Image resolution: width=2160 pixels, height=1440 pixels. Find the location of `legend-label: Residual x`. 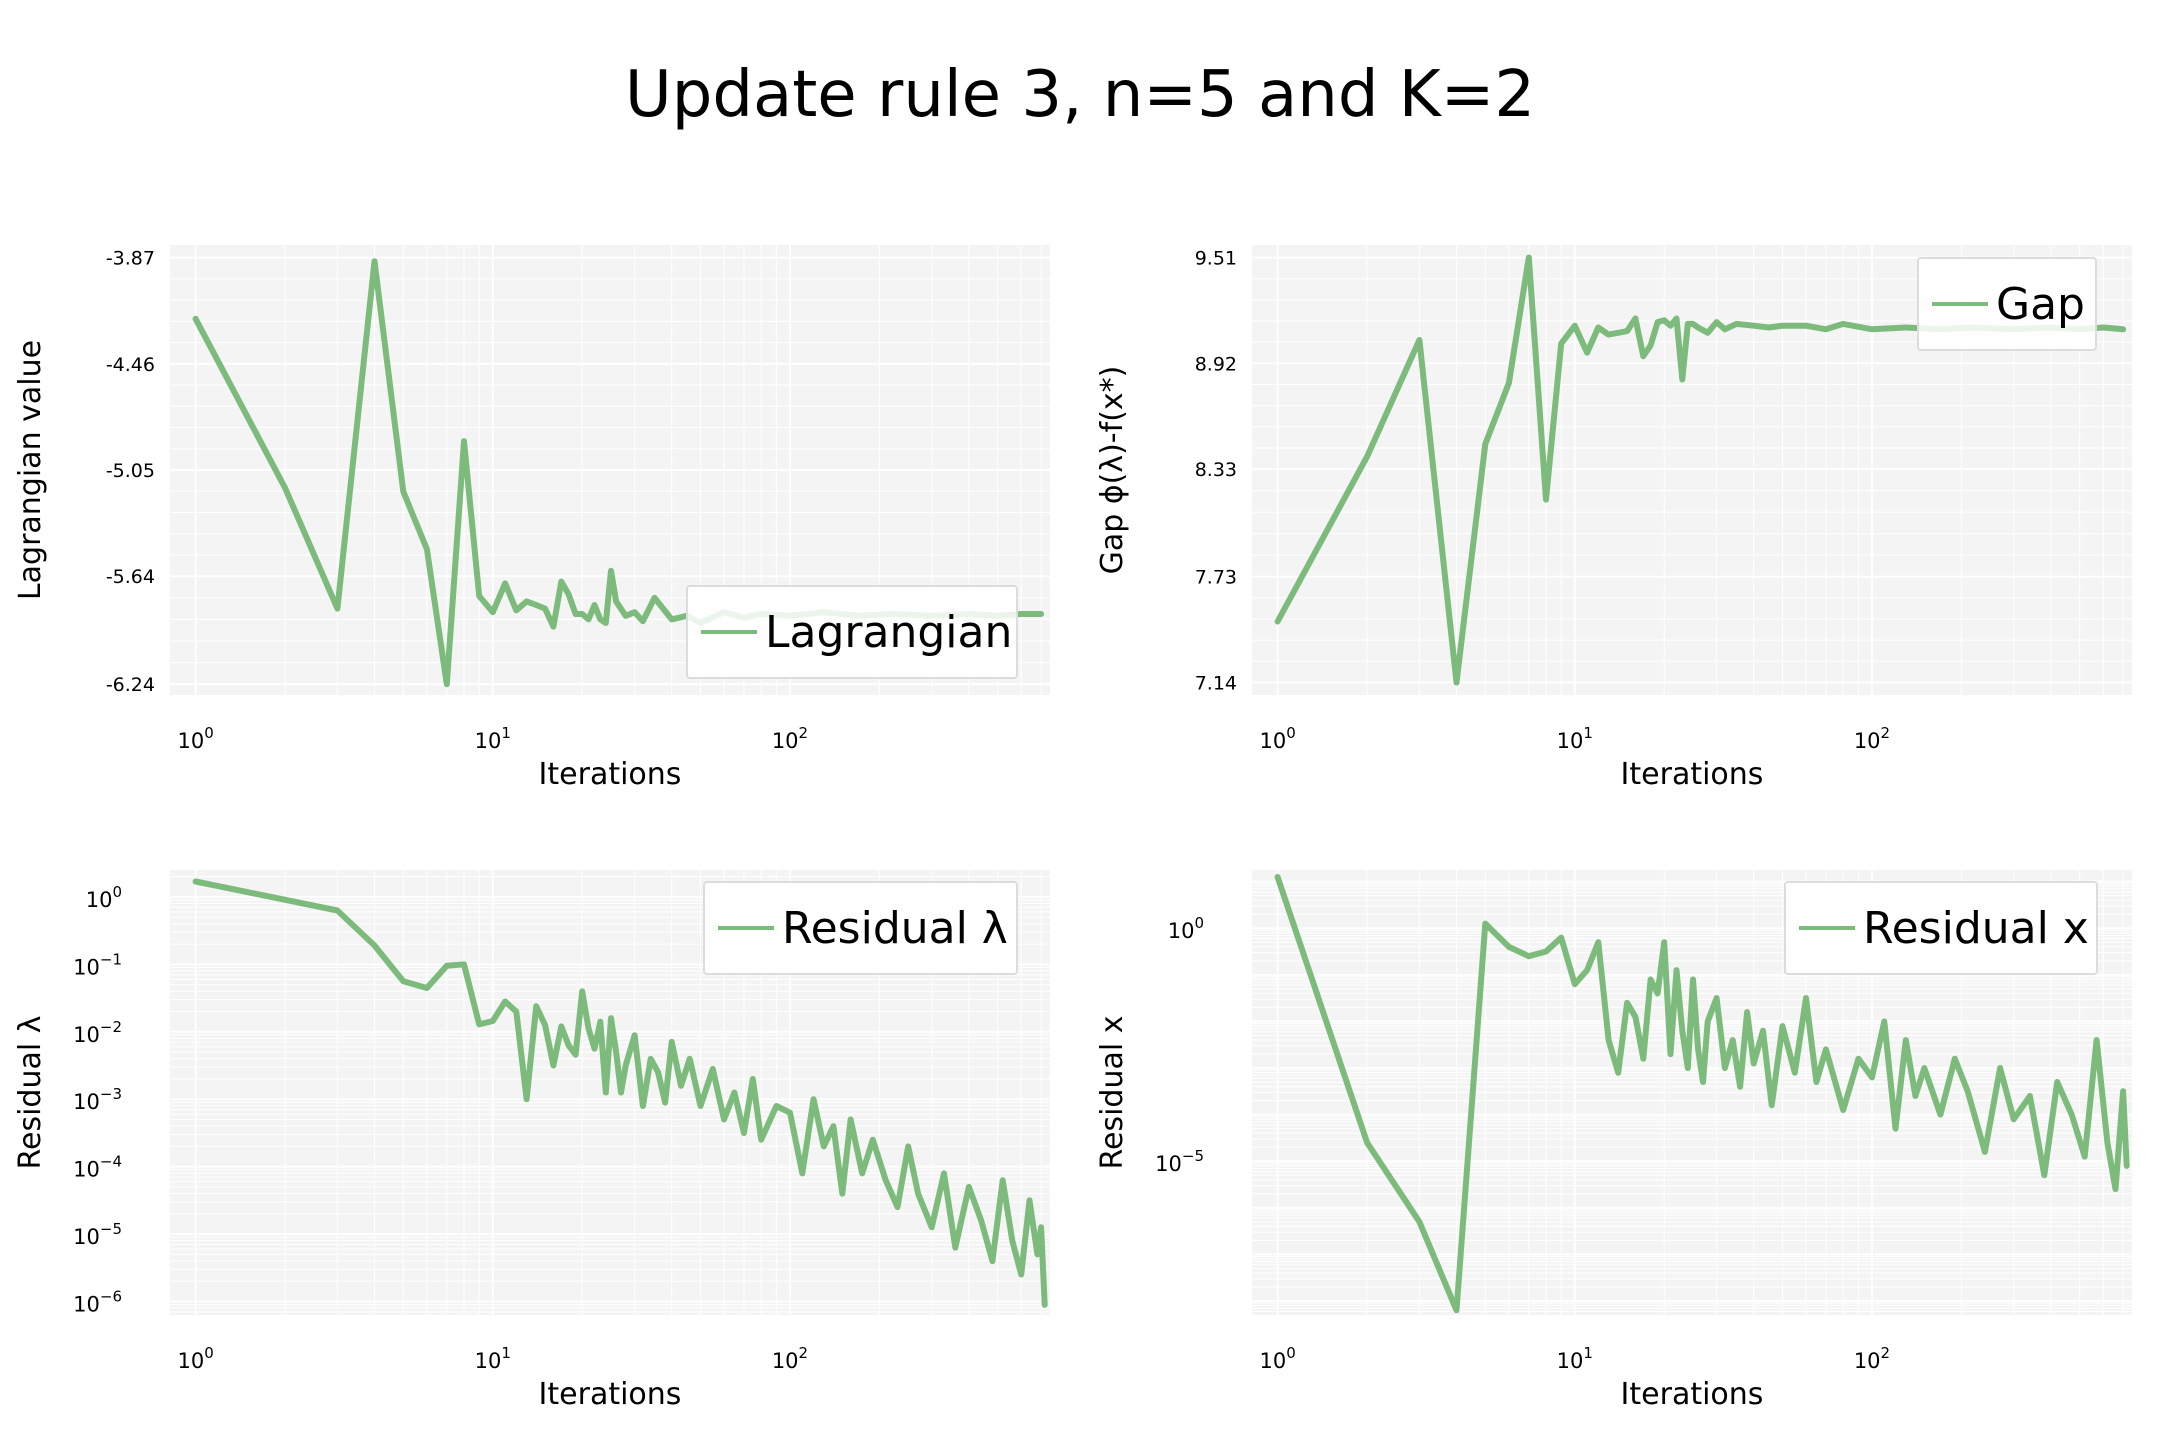

legend-label: Residual x is located at coordinates (1976, 928).